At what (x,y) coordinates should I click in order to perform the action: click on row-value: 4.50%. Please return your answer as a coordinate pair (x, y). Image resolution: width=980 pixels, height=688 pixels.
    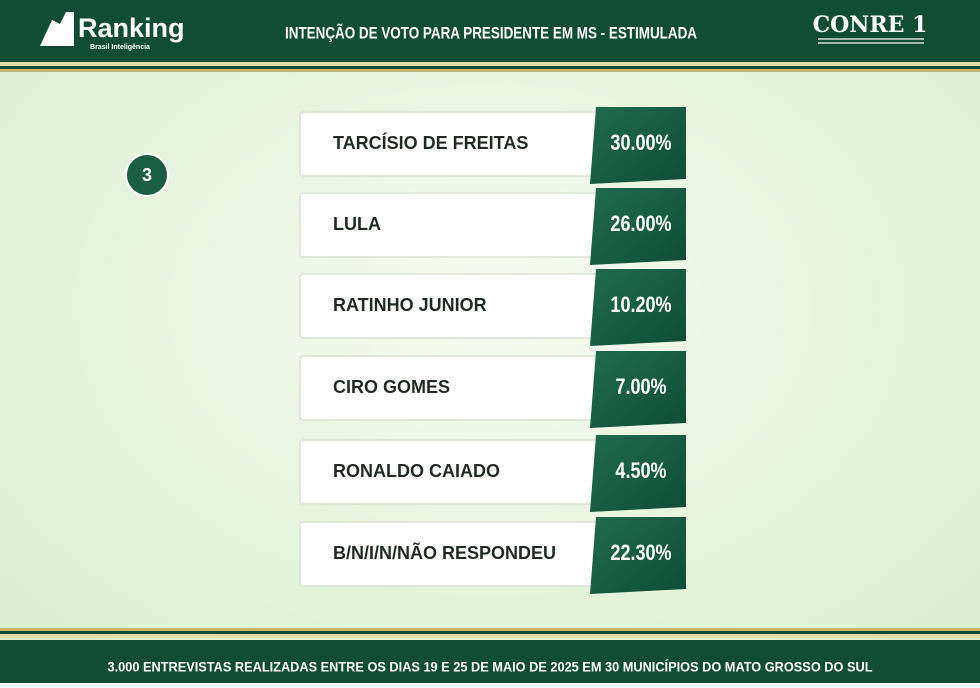
    Looking at the image, I should click on (640, 471).